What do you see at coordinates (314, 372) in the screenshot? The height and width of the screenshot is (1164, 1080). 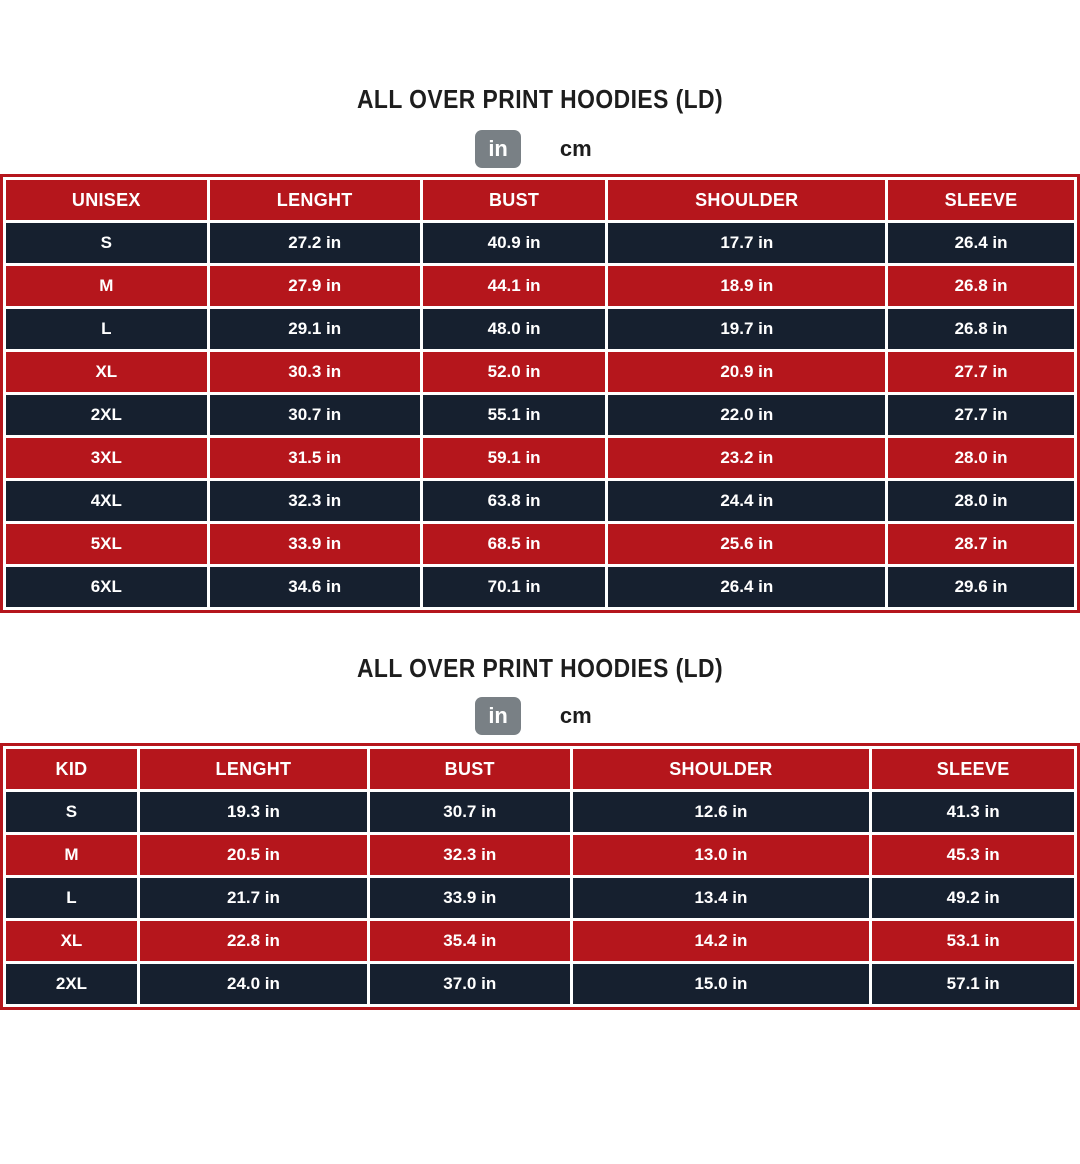 I see `measurement-cell: 30.3 in` at bounding box center [314, 372].